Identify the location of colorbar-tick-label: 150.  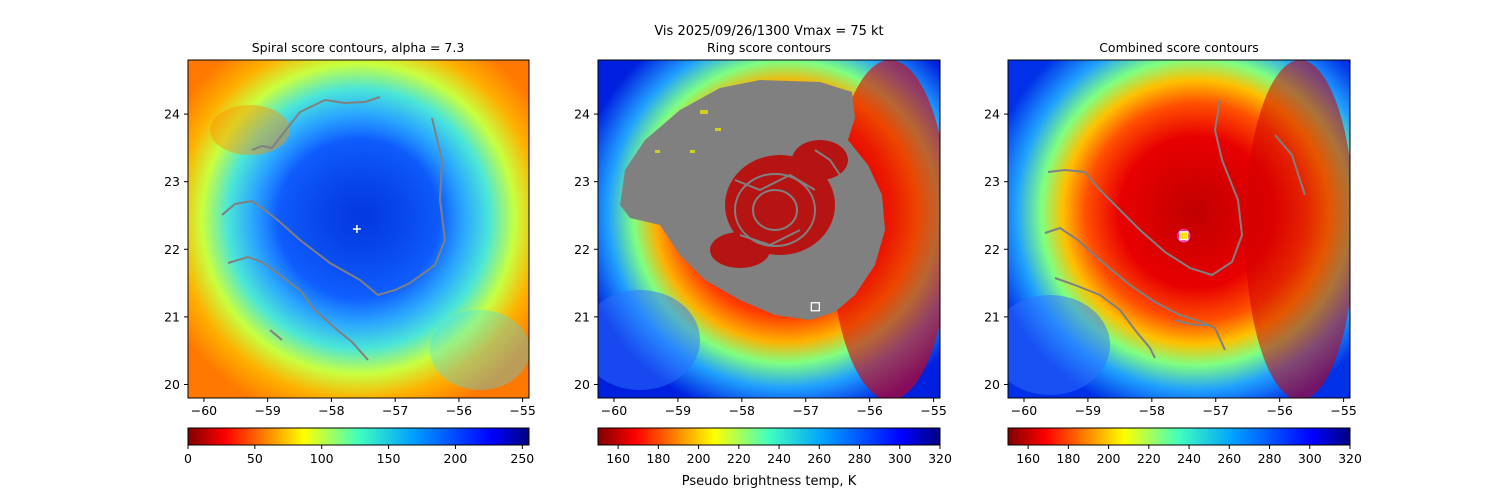
(389, 458).